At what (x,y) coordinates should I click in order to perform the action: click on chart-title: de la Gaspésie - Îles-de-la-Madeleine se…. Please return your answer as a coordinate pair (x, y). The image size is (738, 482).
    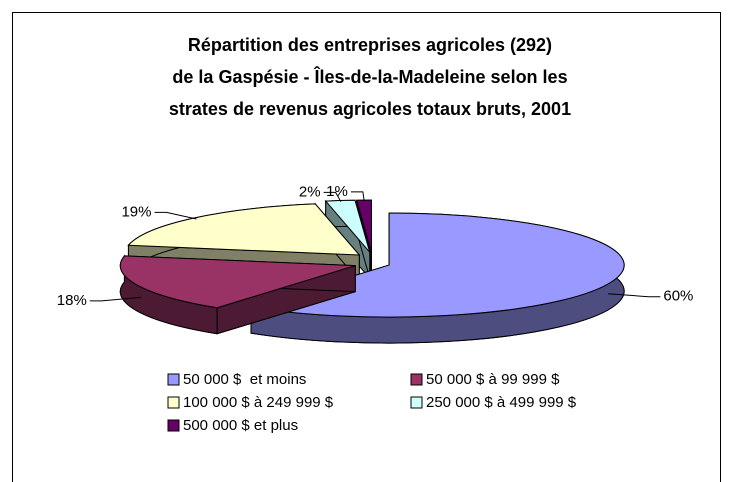
    Looking at the image, I should click on (369, 76).